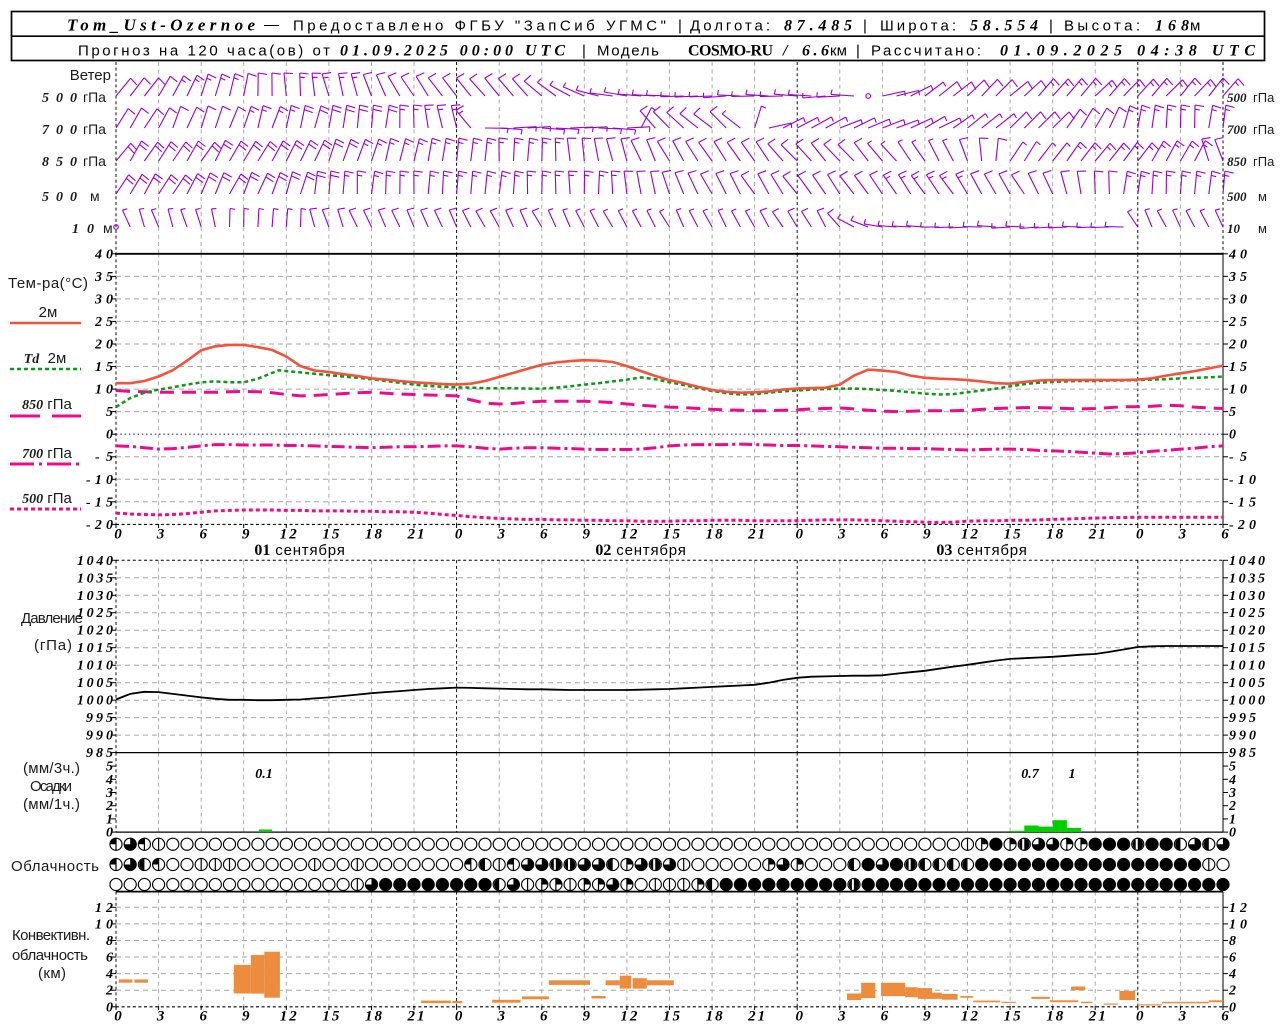 The height and width of the screenshot is (1024, 1280). Describe the element at coordinates (299, 550) in the screenshot. I see `svg-text: 01 сентября` at that location.